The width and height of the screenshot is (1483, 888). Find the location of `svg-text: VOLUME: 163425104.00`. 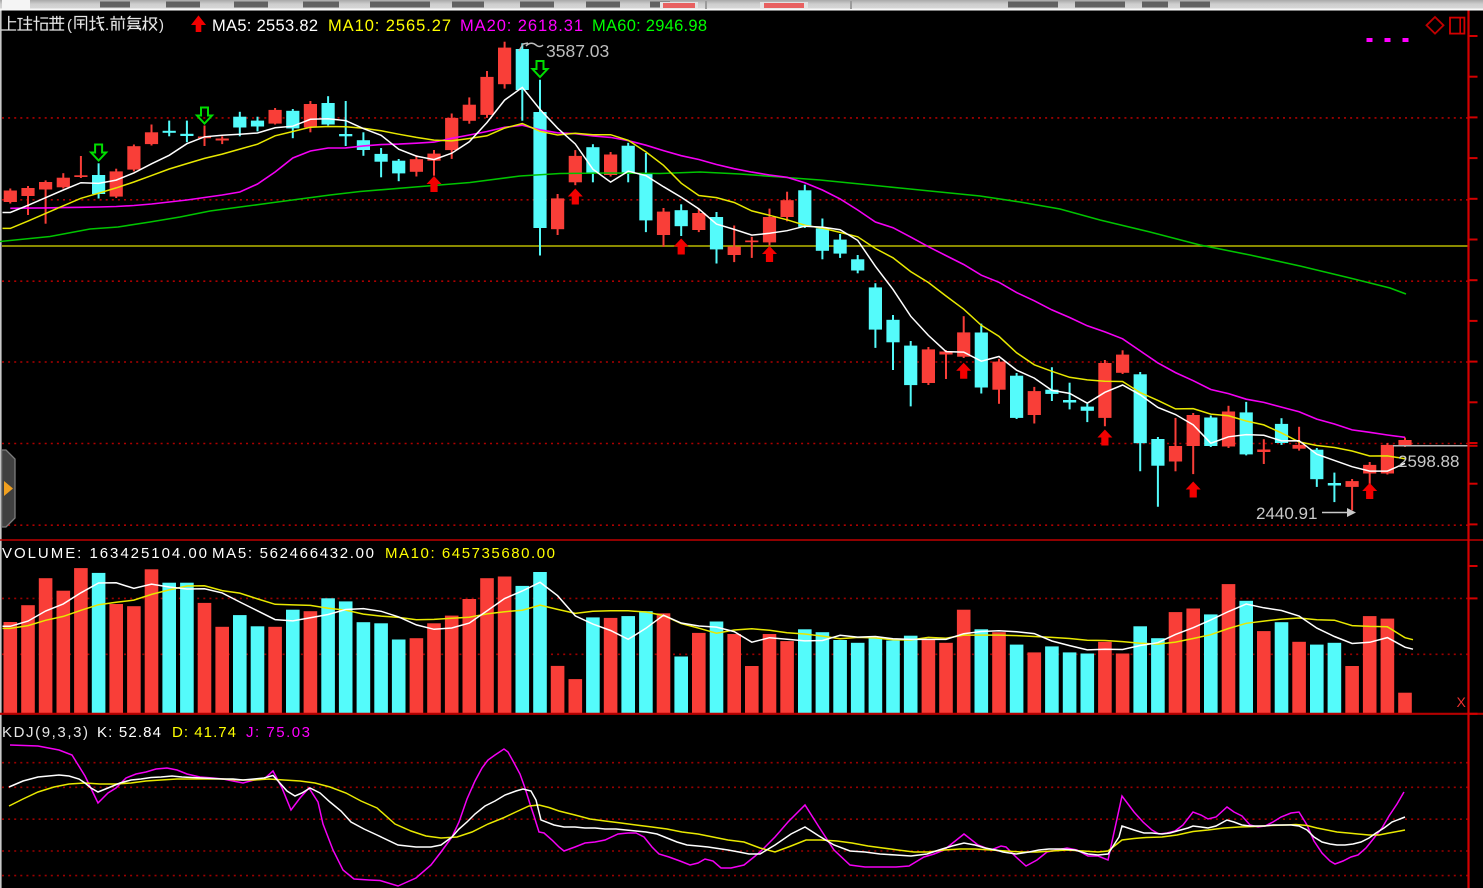

svg-text: VOLUME: 163425104.00 is located at coordinates (104, 553).